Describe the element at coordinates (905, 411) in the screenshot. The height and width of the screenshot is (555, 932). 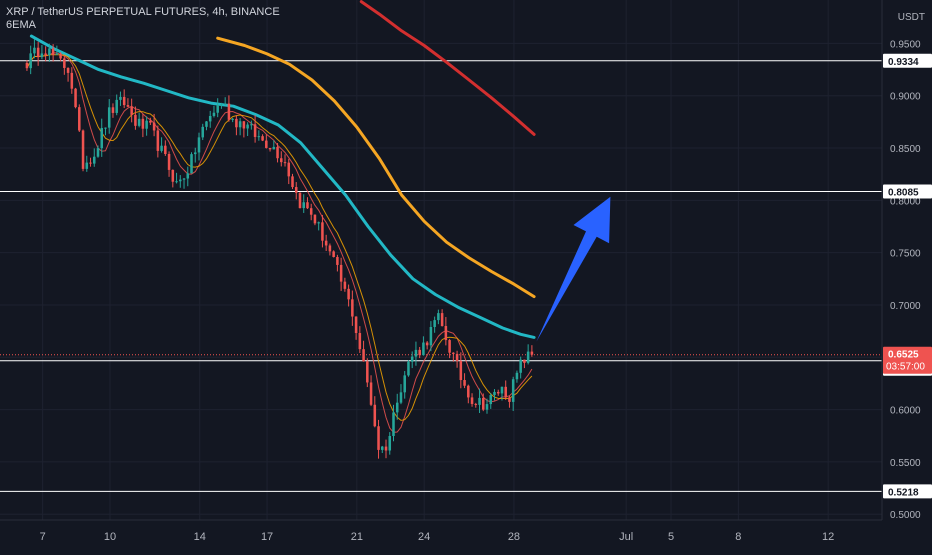
I see `y-tick-label: 0.6000` at that location.